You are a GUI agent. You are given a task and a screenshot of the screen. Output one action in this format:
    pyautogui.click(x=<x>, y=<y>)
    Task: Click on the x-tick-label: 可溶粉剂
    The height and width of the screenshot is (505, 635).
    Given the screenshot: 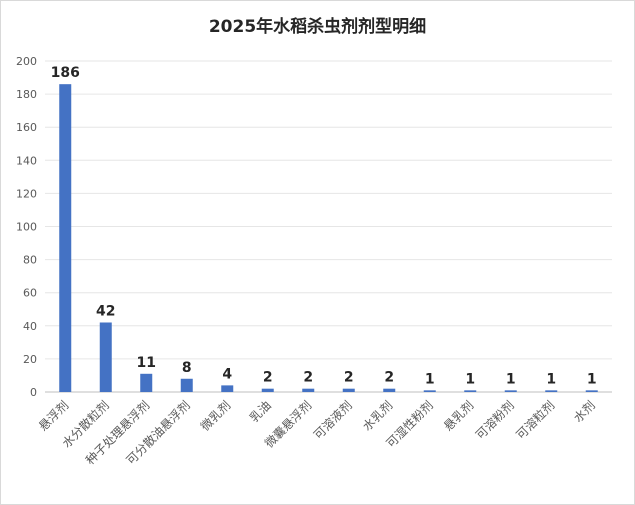 What is the action you would take?
    pyautogui.click(x=494, y=420)
    